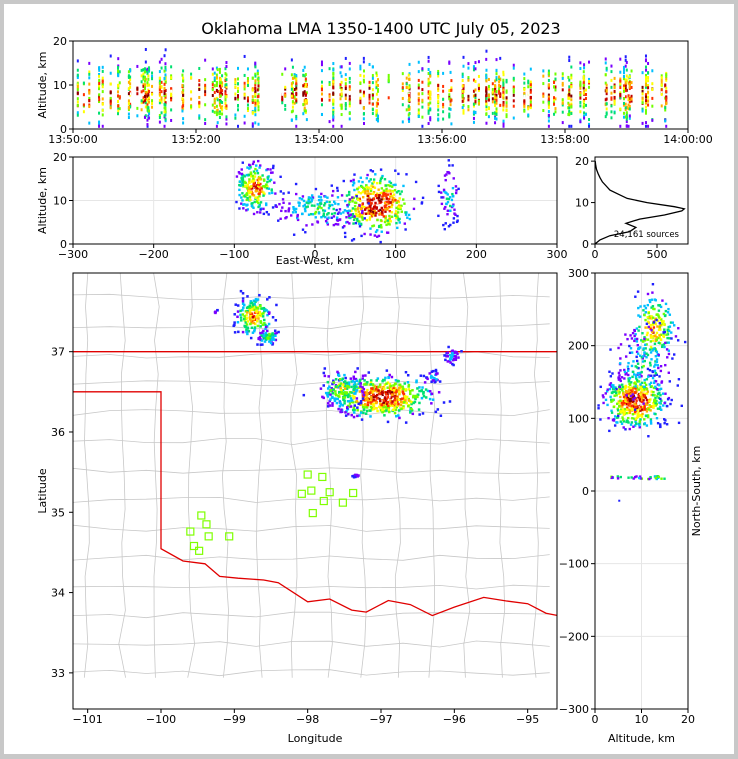 The image size is (738, 759). Describe the element at coordinates (294, 475) in the screenshot. I see `county-line` at that location.